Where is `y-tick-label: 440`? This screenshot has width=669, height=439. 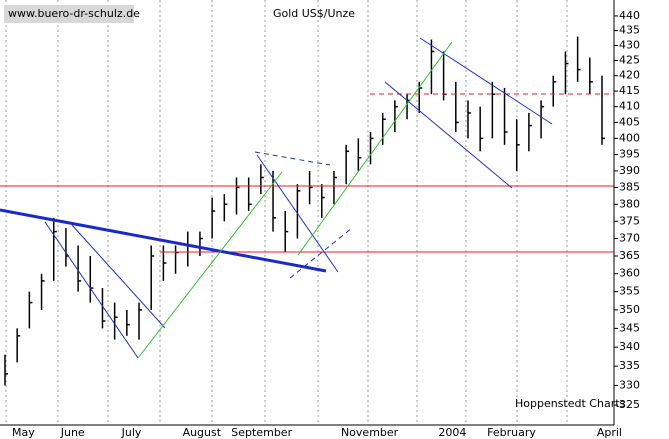 y-tick-label: 440 is located at coordinates (629, 15).